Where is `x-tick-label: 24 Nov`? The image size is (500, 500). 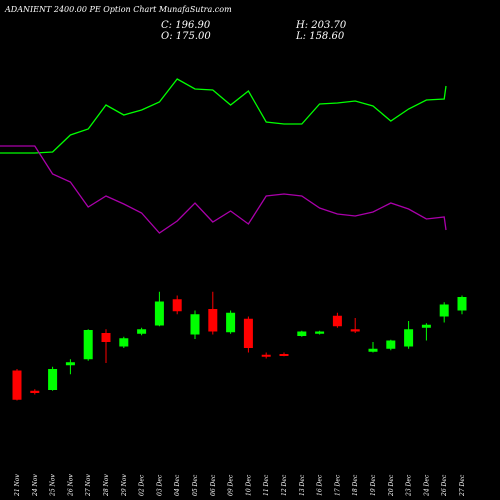
x-tick-label: 24 Nov is located at coordinates (35, 485).